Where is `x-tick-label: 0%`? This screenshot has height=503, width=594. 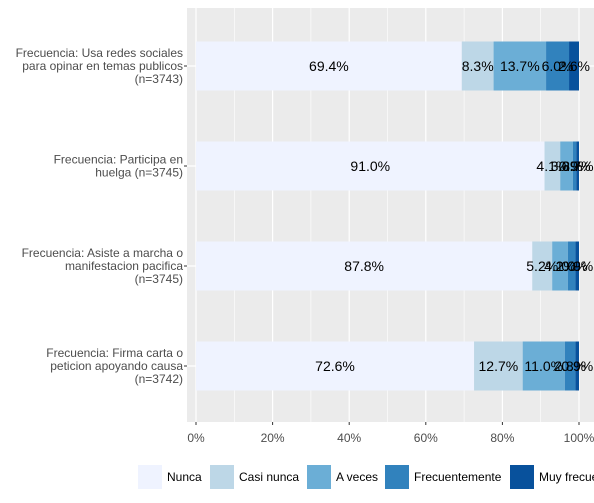
x-tick-label: 0% is located at coordinates (196, 438).